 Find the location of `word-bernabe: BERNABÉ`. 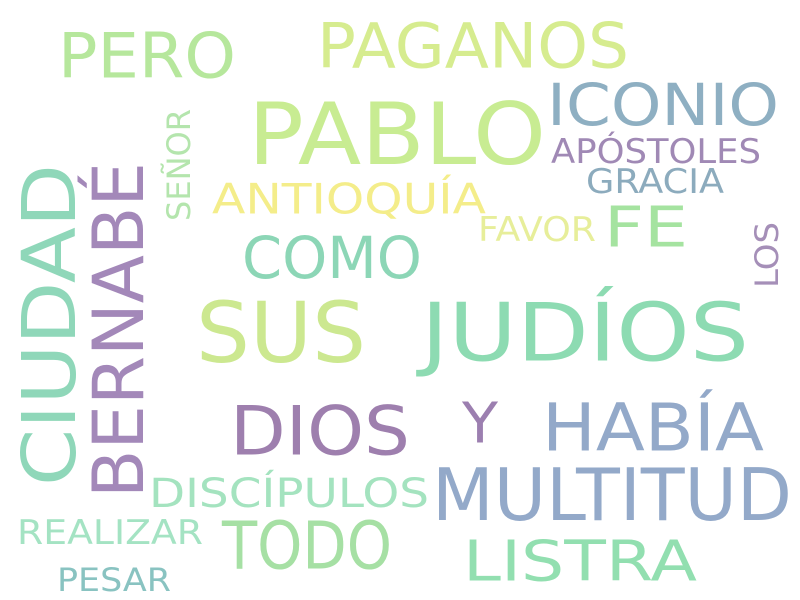

word-bernabe: BERNABÉ is located at coordinates (119, 330).